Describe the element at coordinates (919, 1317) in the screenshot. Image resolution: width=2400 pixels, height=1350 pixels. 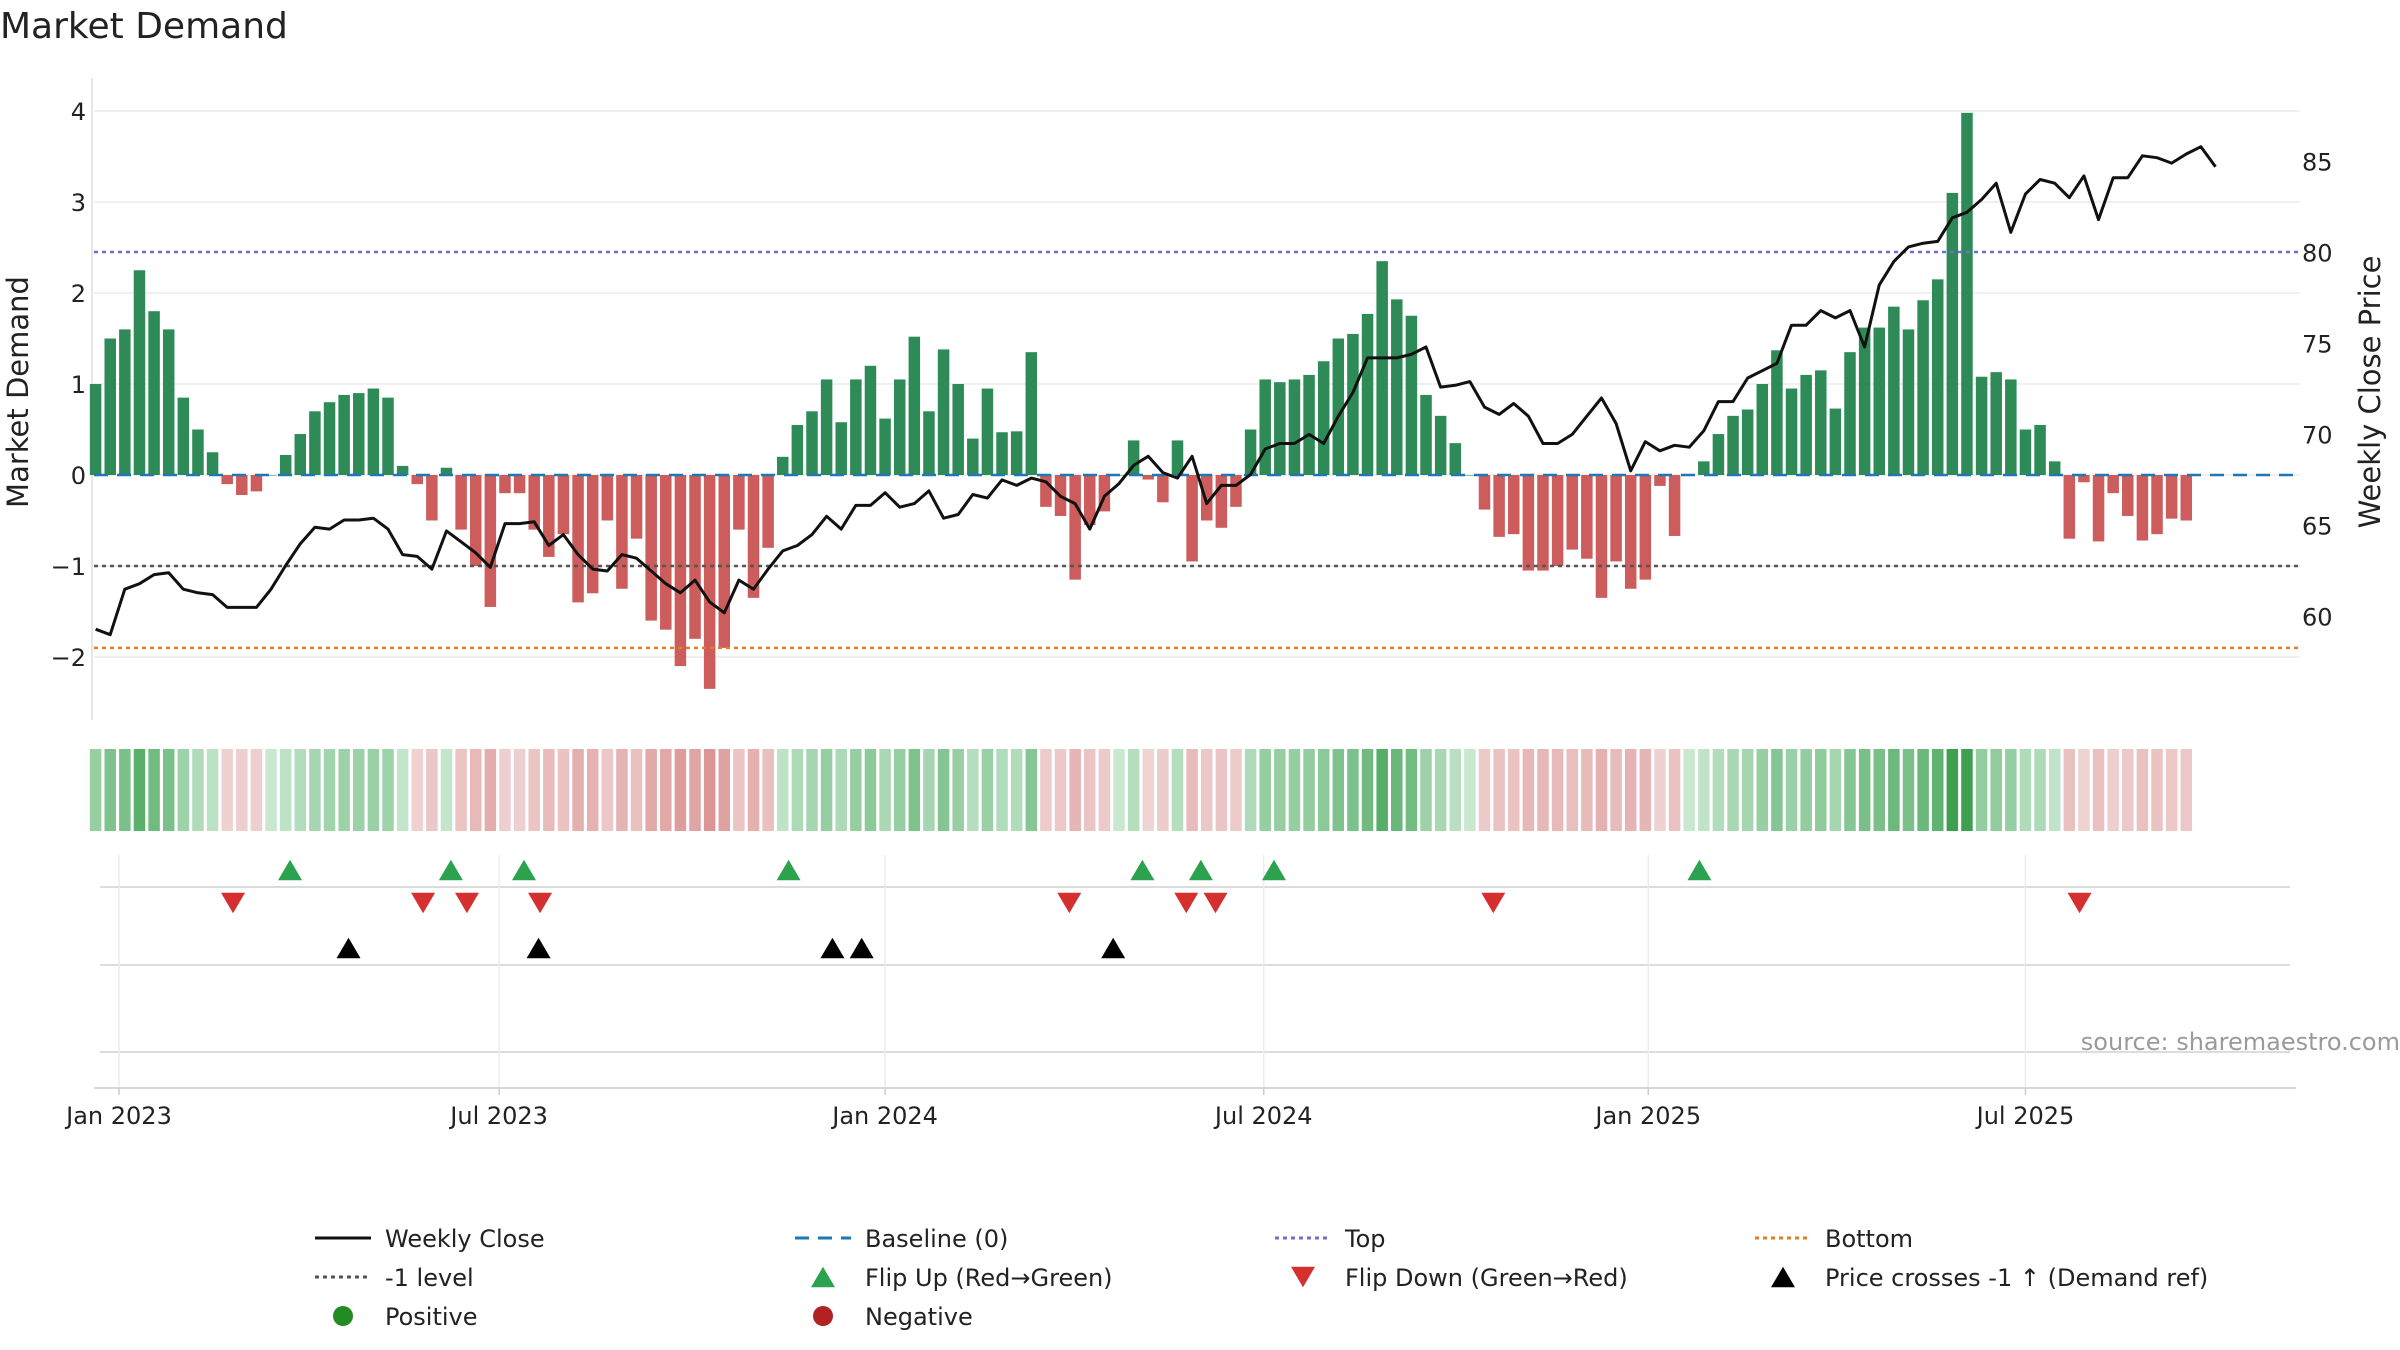
I see `legend-label: Negative` at that location.